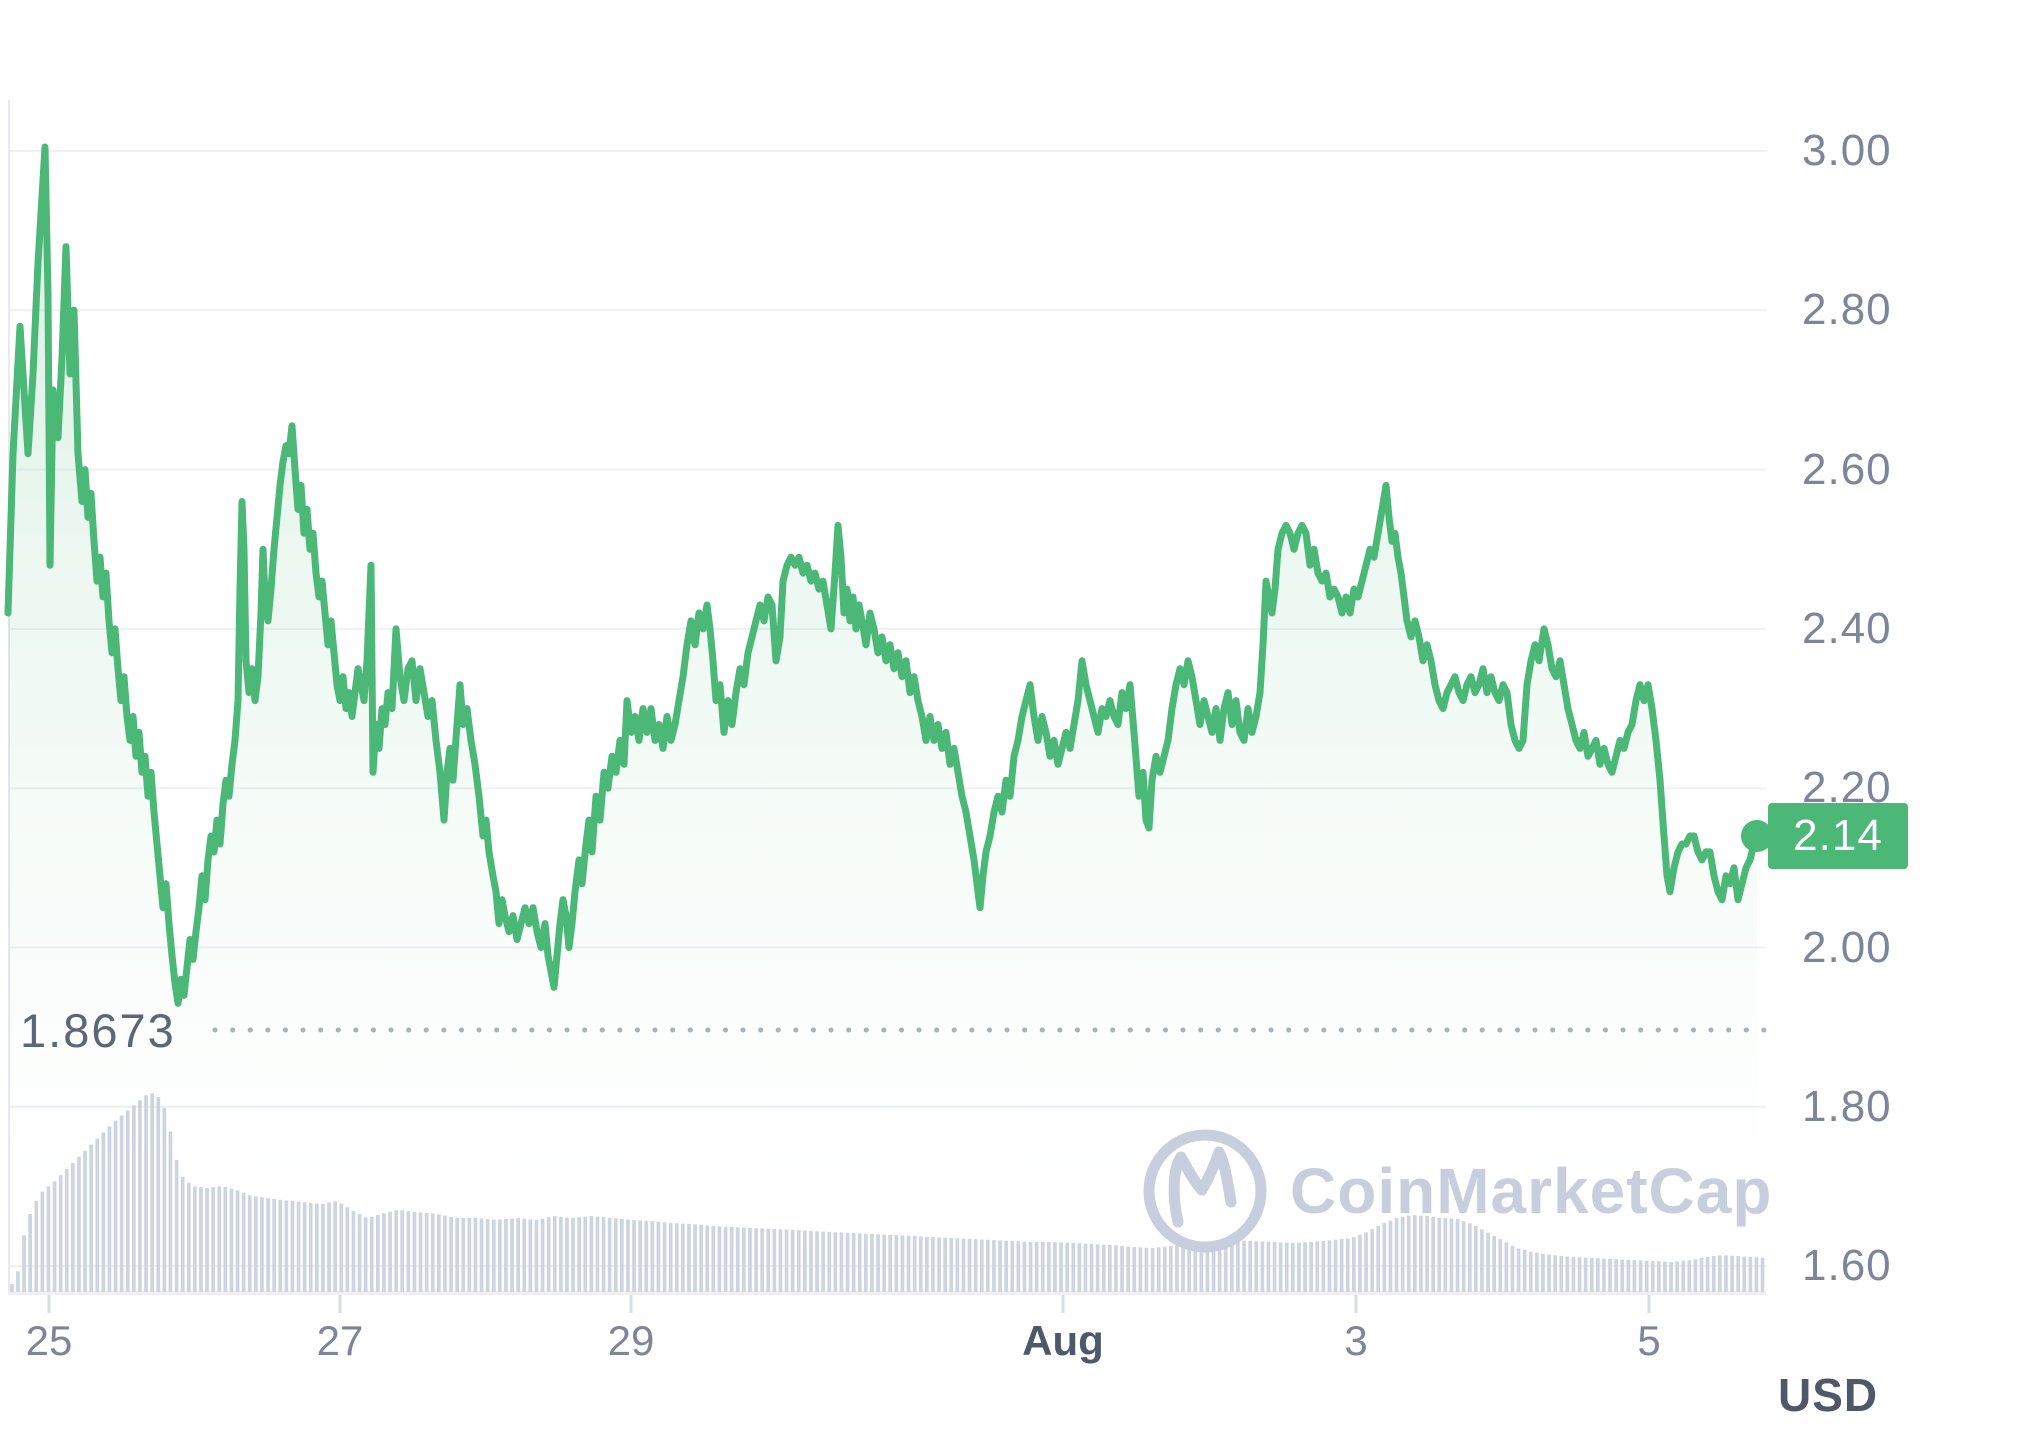 This screenshot has height=1440, width=2030. What do you see at coordinates (1828, 1395) in the screenshot?
I see `currency-unit-label: USD` at bounding box center [1828, 1395].